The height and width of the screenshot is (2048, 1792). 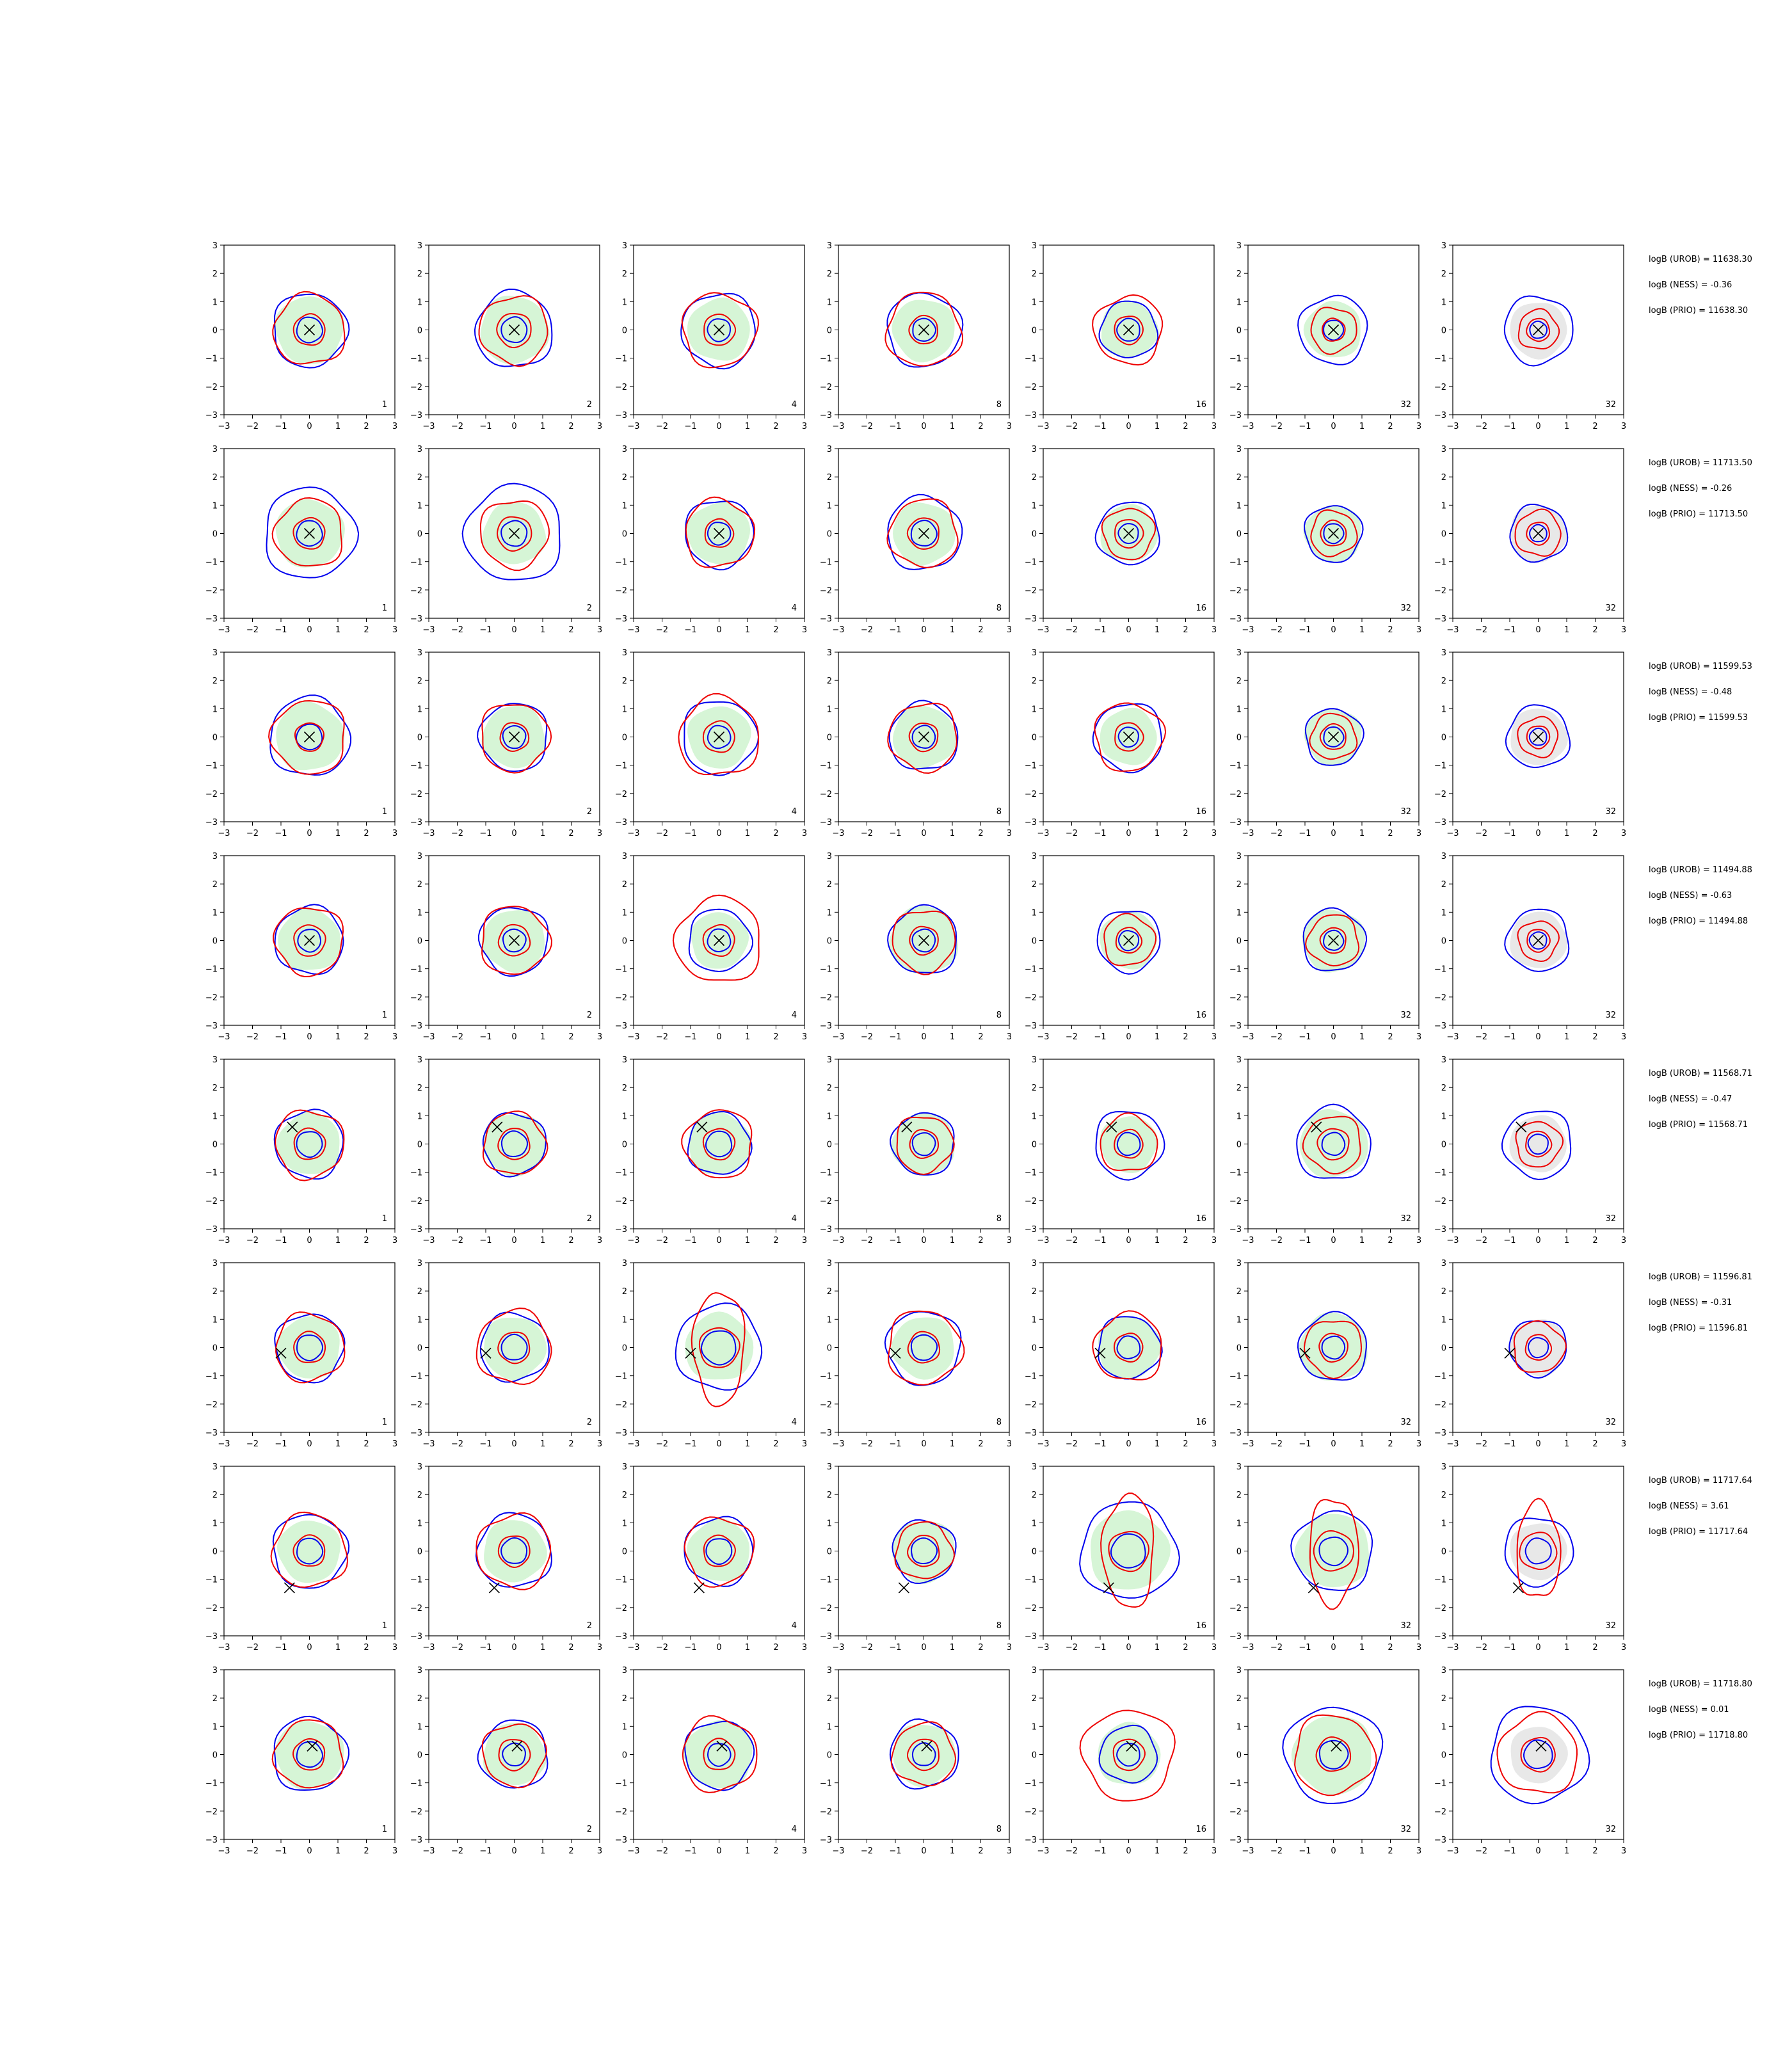 What do you see at coordinates (1325, 743) in the screenshot?
I see `panel-r3-c6: −3−3 −2 −2 −1 −1 0 0 1 1 2 2 3 3 32` at bounding box center [1325, 743].